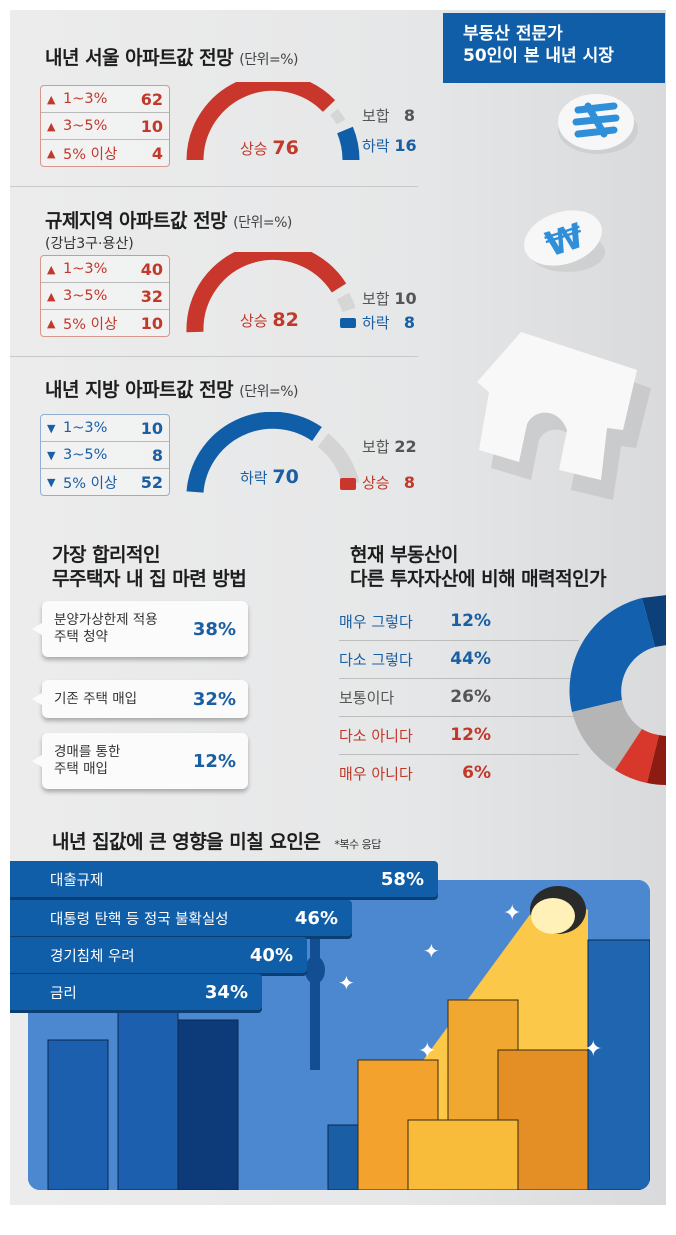 The height and width of the screenshot is (1235, 676). I want to click on attractiveness-row: 다소 그렇다 44%, so click(459, 659).